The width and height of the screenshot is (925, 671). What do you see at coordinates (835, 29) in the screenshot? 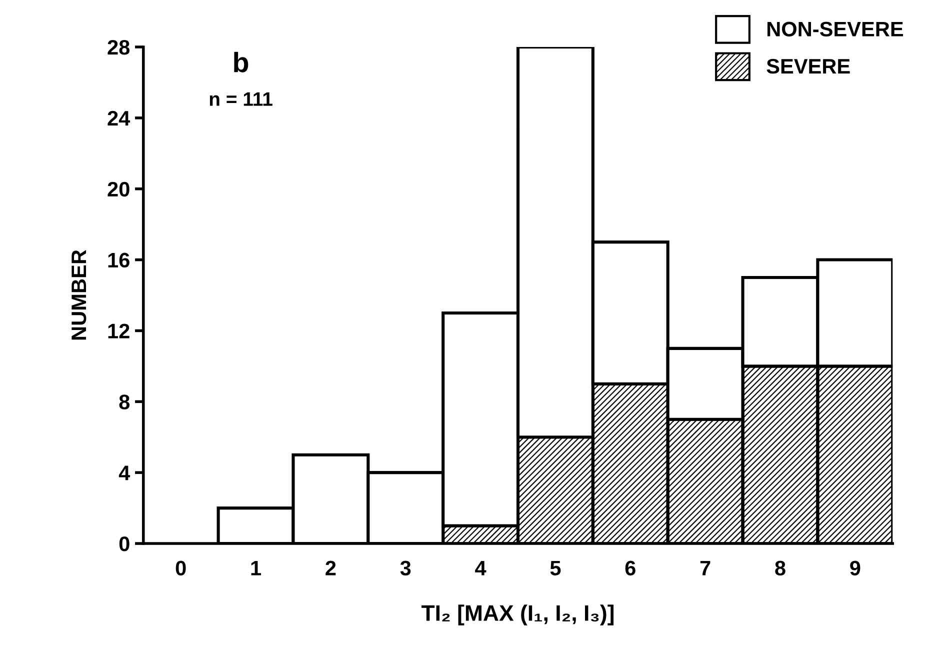
I see `legend-label: NON-SEVERE` at bounding box center [835, 29].